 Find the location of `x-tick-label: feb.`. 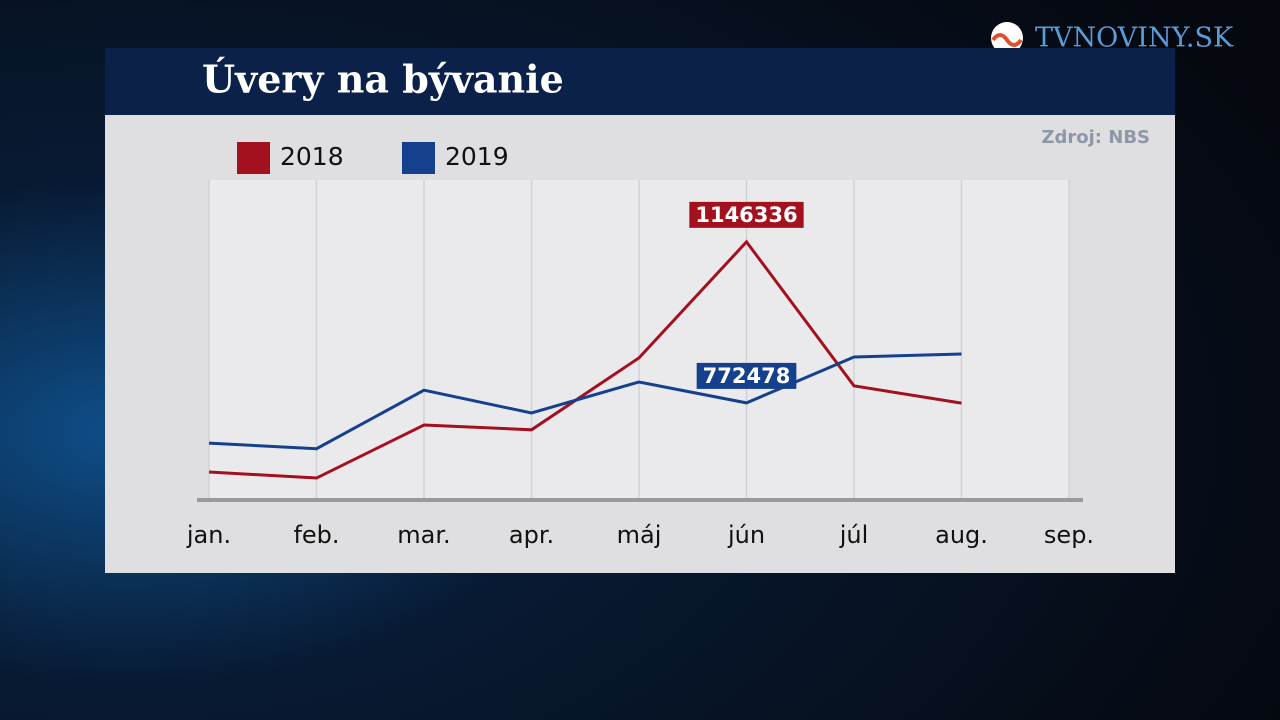

x-tick-label: feb. is located at coordinates (316, 535).